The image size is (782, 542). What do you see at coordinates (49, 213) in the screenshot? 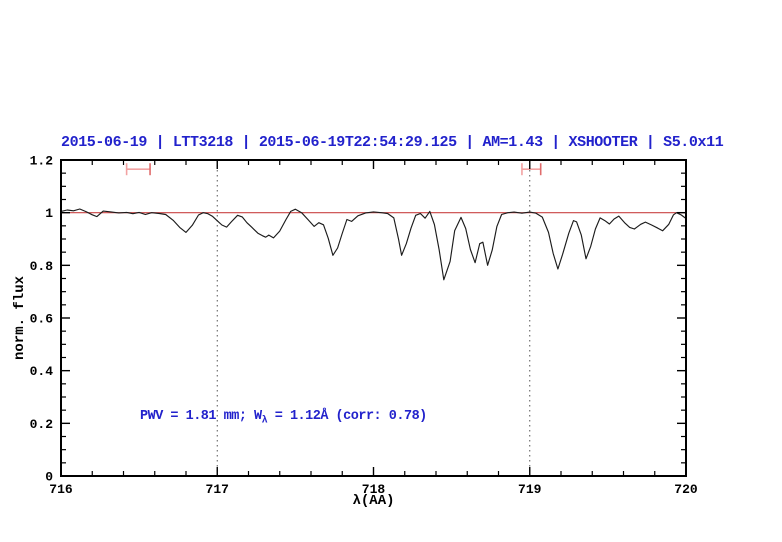
I see `y-tick-label: 1` at bounding box center [49, 213].